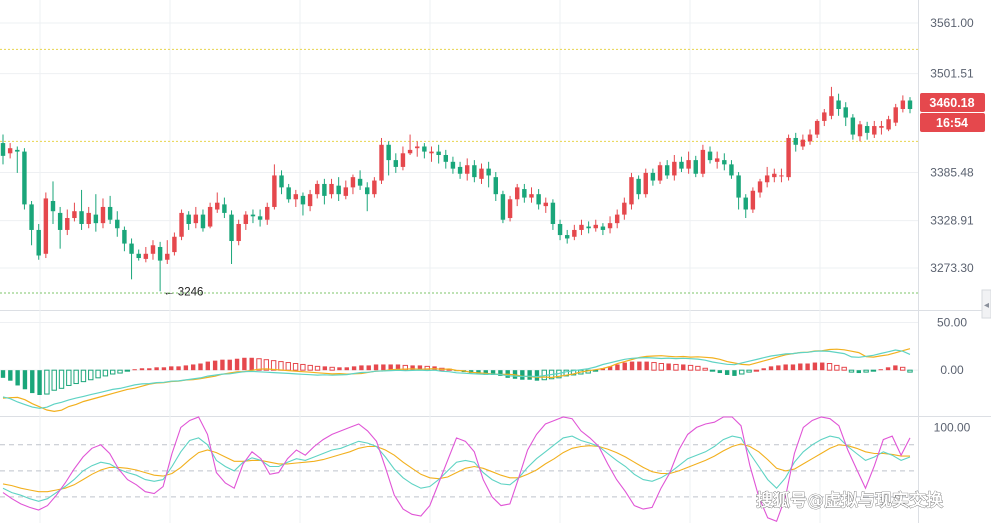  I want to click on price-tick-label: 3385.48, so click(952, 172).